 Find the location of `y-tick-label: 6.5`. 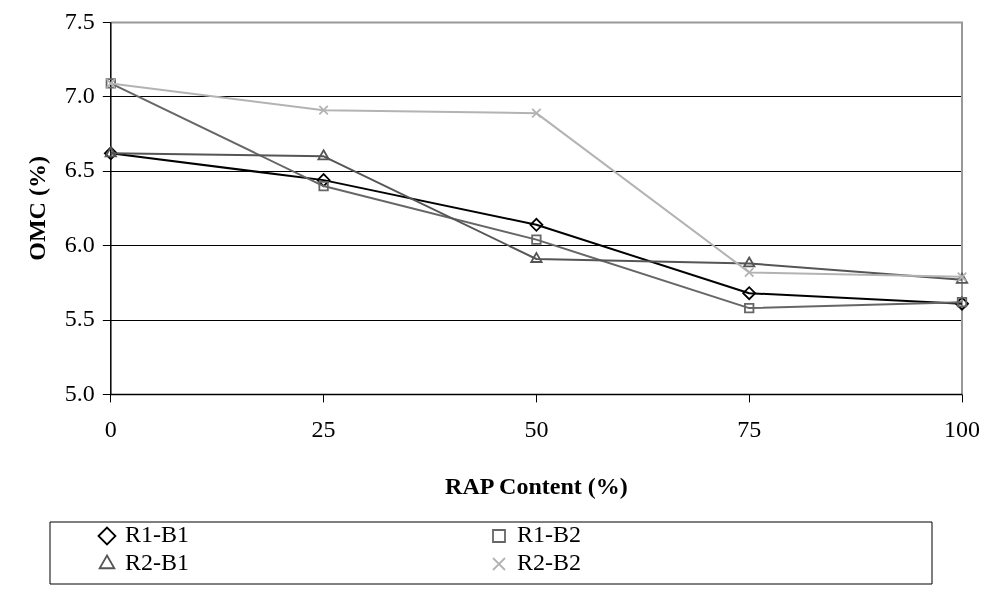

y-tick-label: 6.5 is located at coordinates (79, 169).